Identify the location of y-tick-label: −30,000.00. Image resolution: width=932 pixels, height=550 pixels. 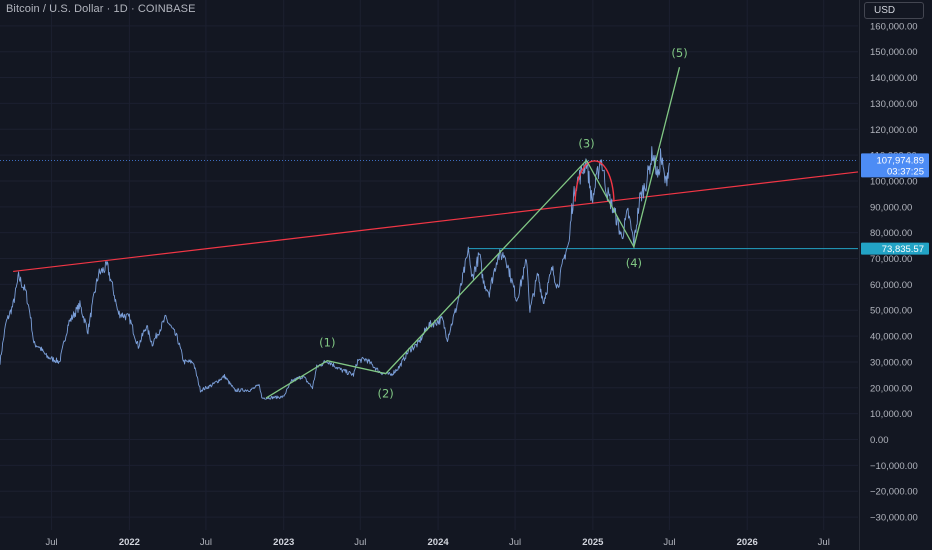
(894, 518).